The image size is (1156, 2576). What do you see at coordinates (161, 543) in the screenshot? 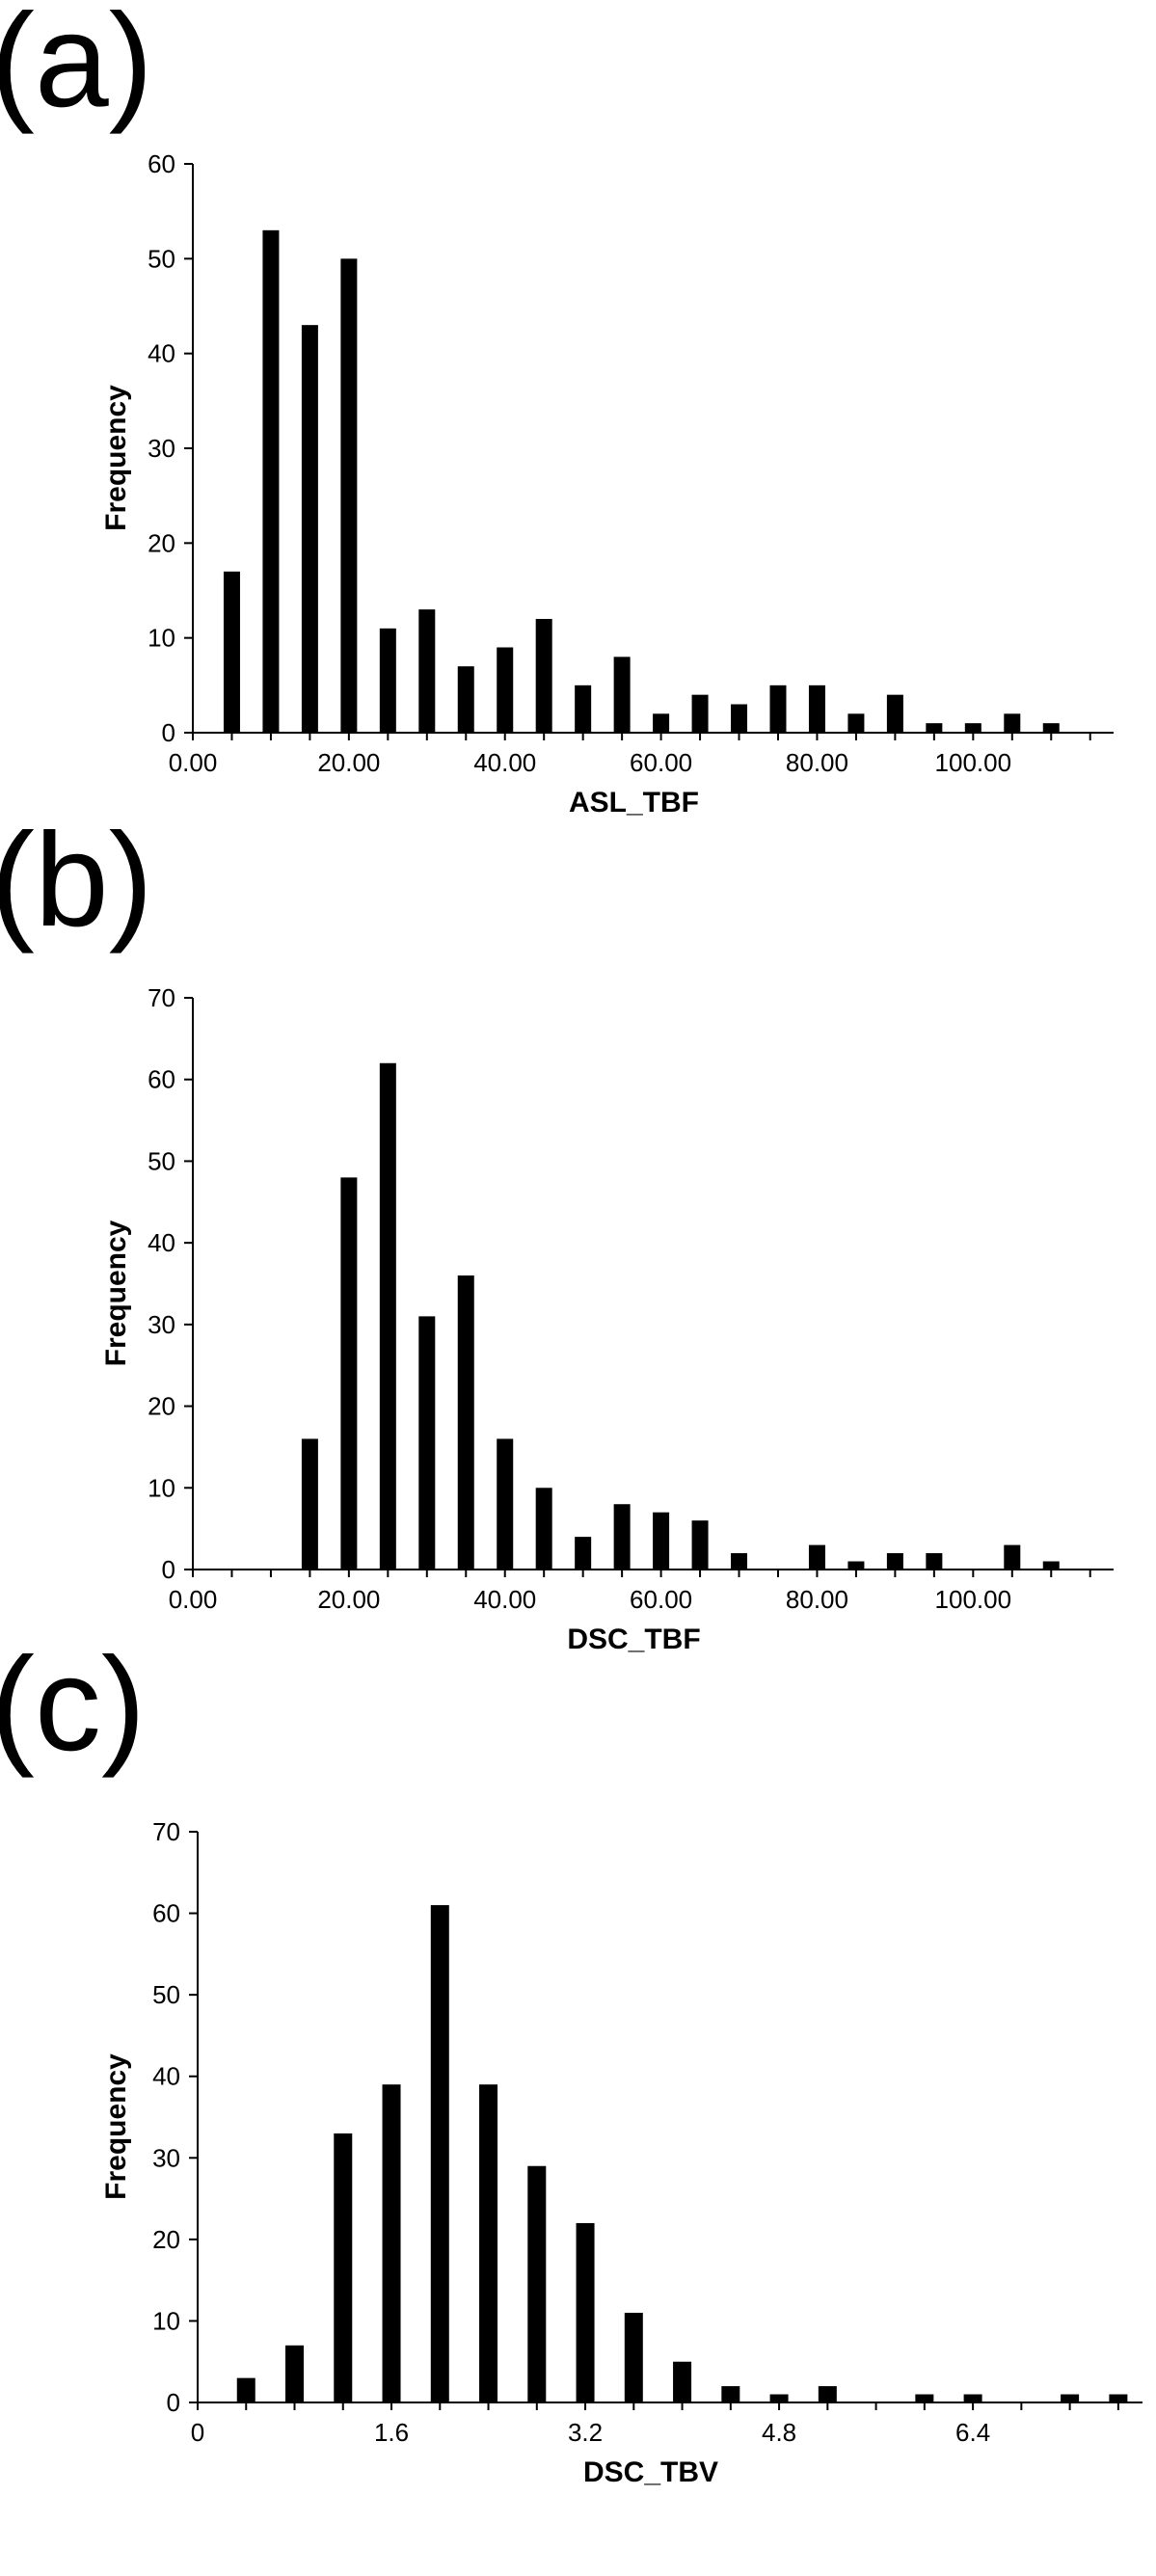
I see `panel-a-y-tick-label: 20` at bounding box center [161, 543].